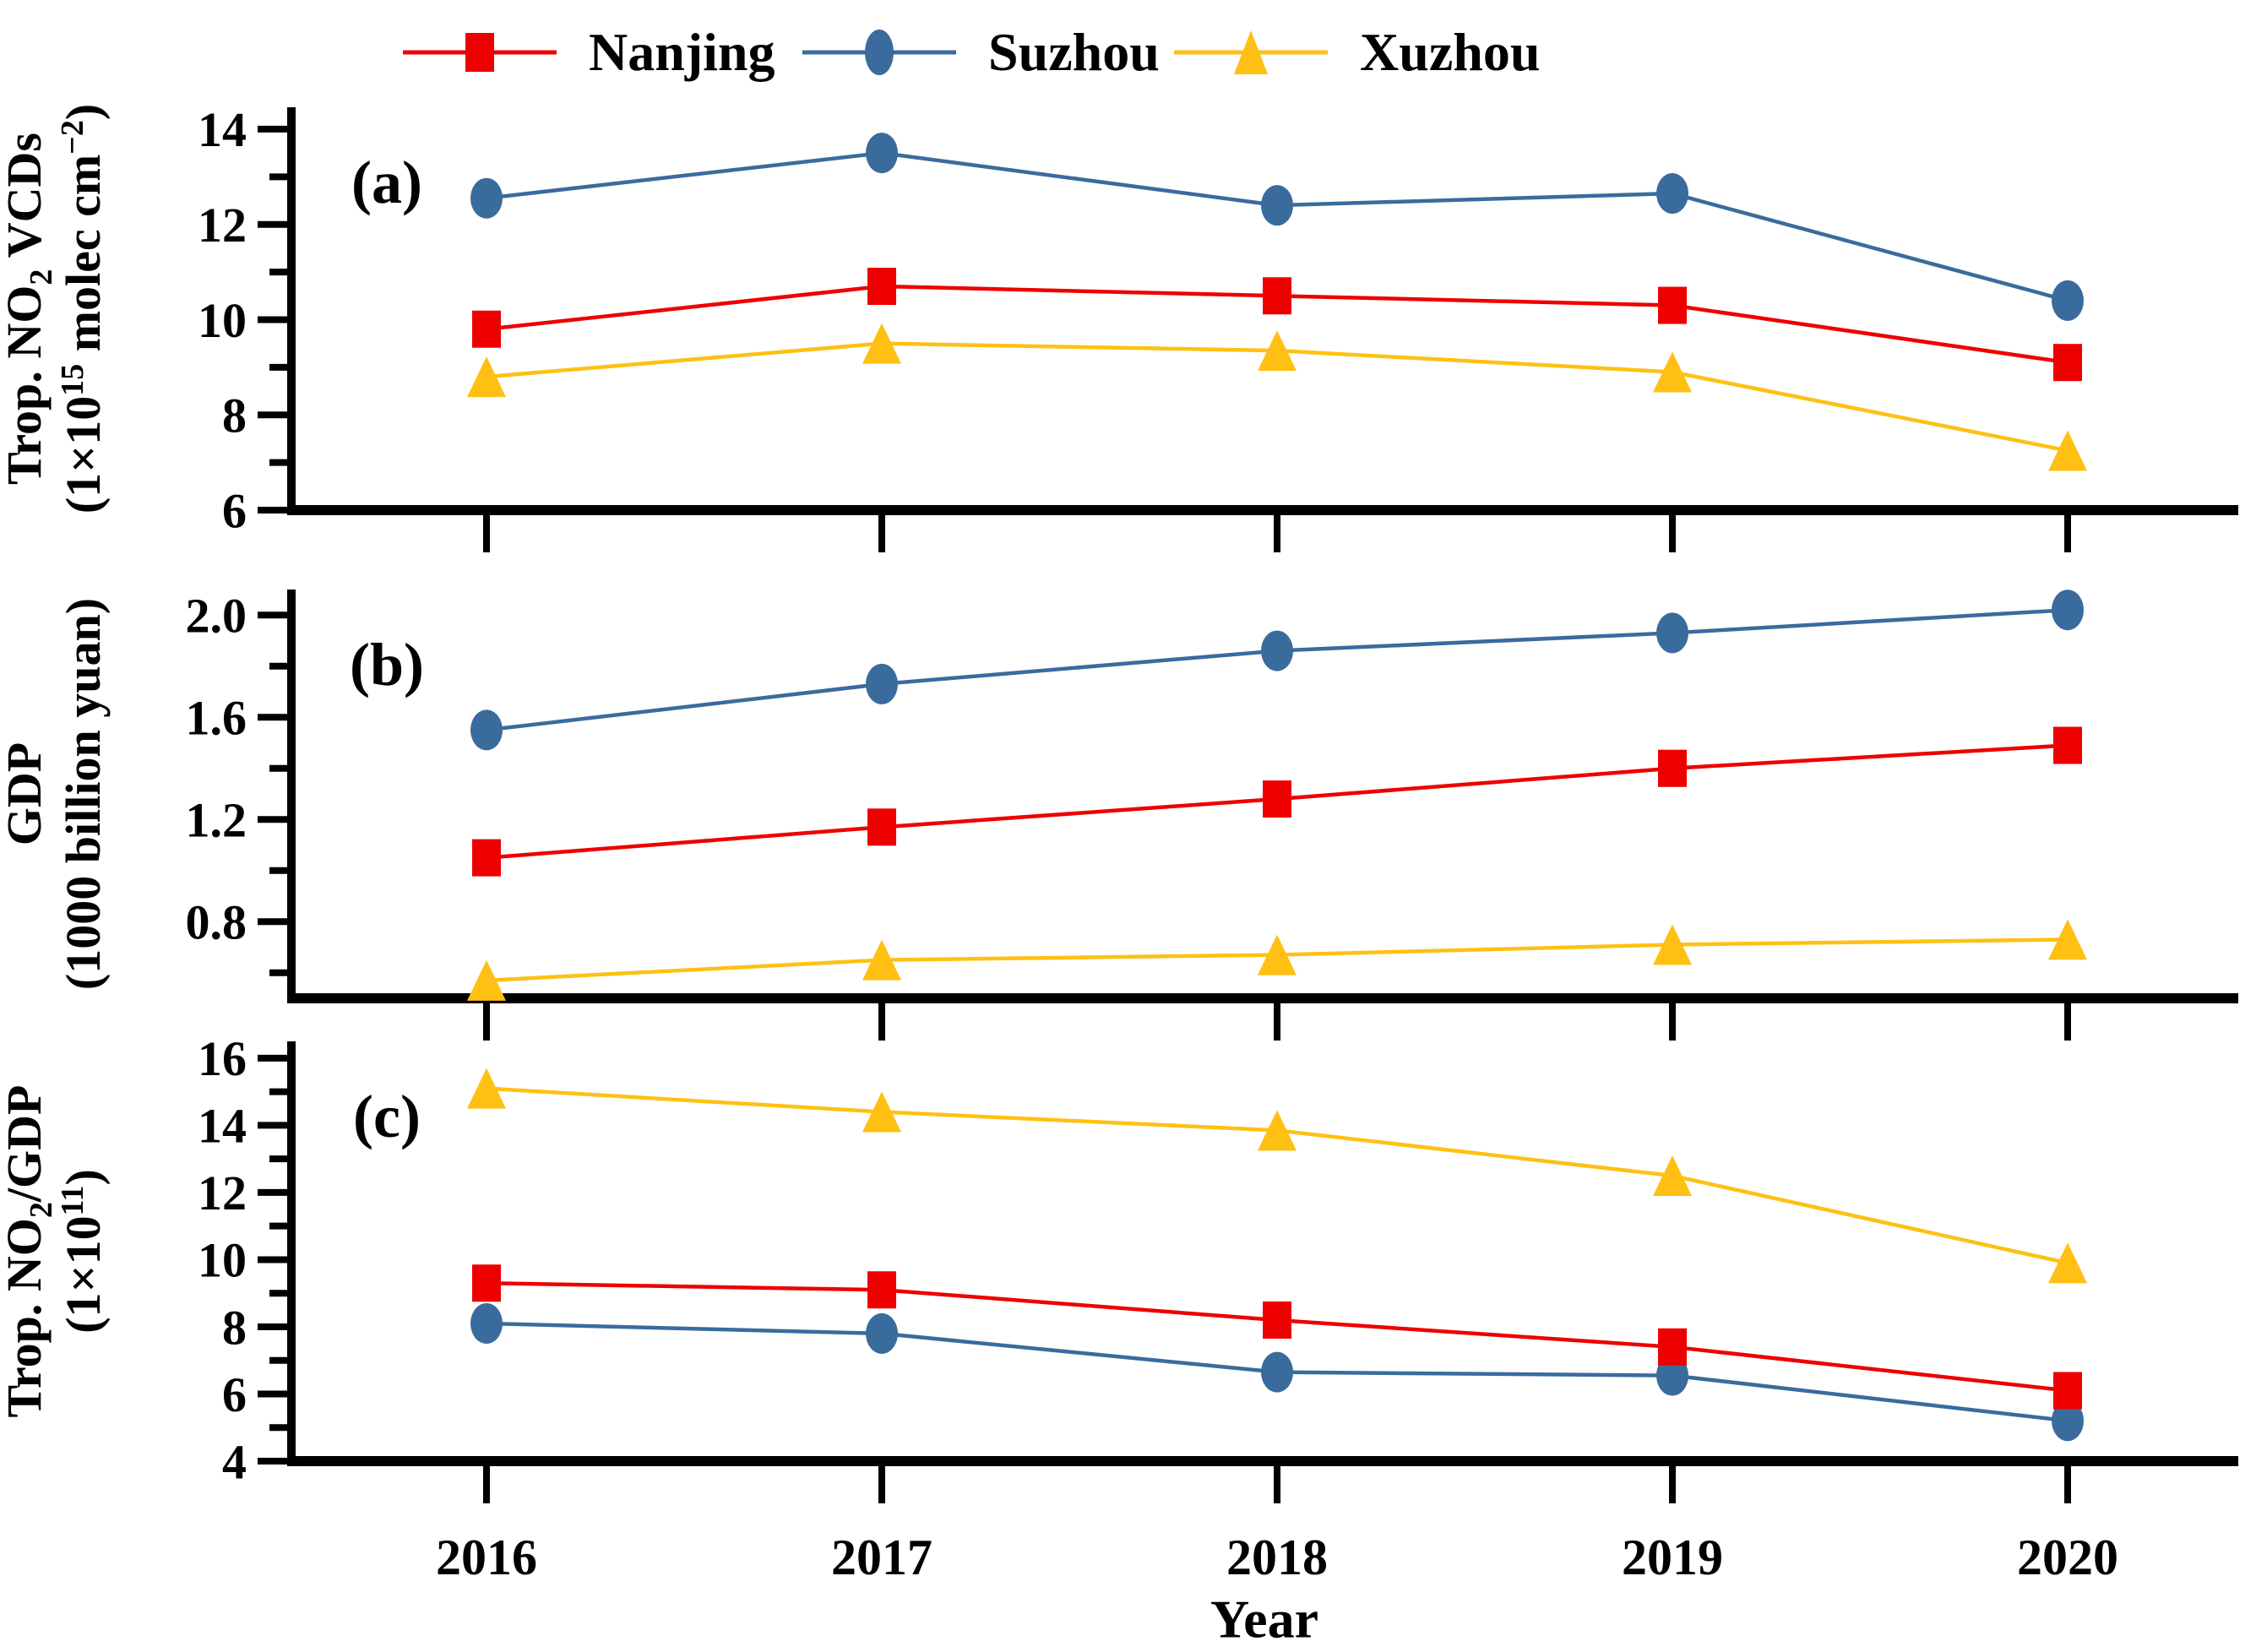 This screenshot has height=1652, width=2267. Describe the element at coordinates (387, 182) in the screenshot. I see `panel-label: (a)` at that location.